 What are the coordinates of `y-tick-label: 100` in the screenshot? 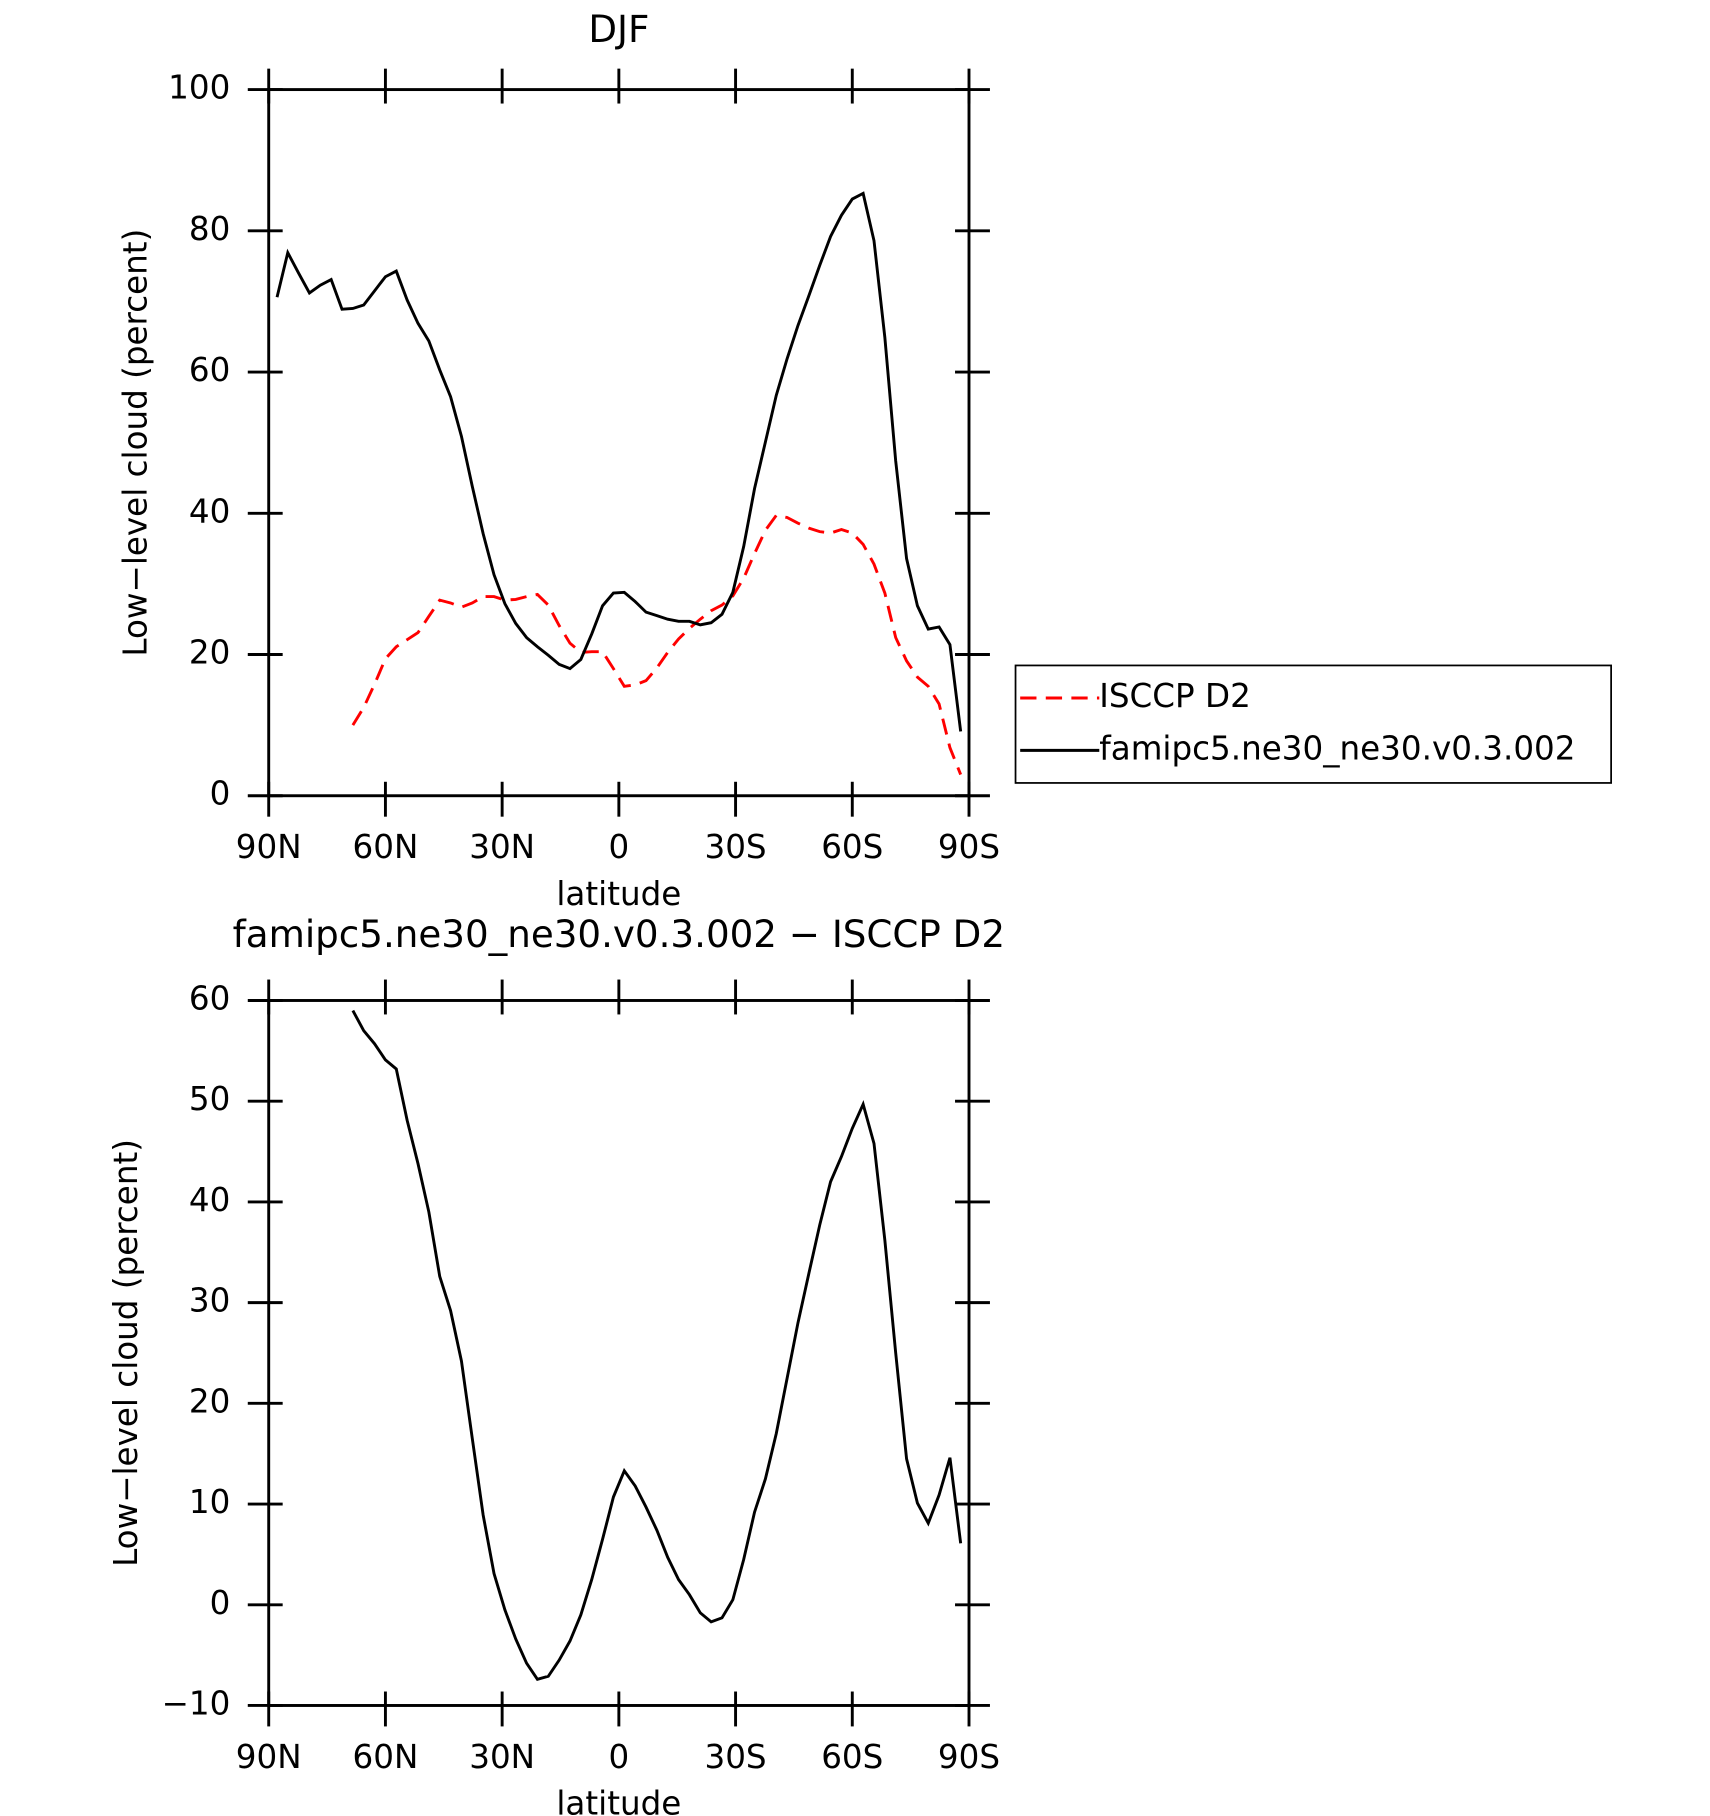 It's located at (199, 88).